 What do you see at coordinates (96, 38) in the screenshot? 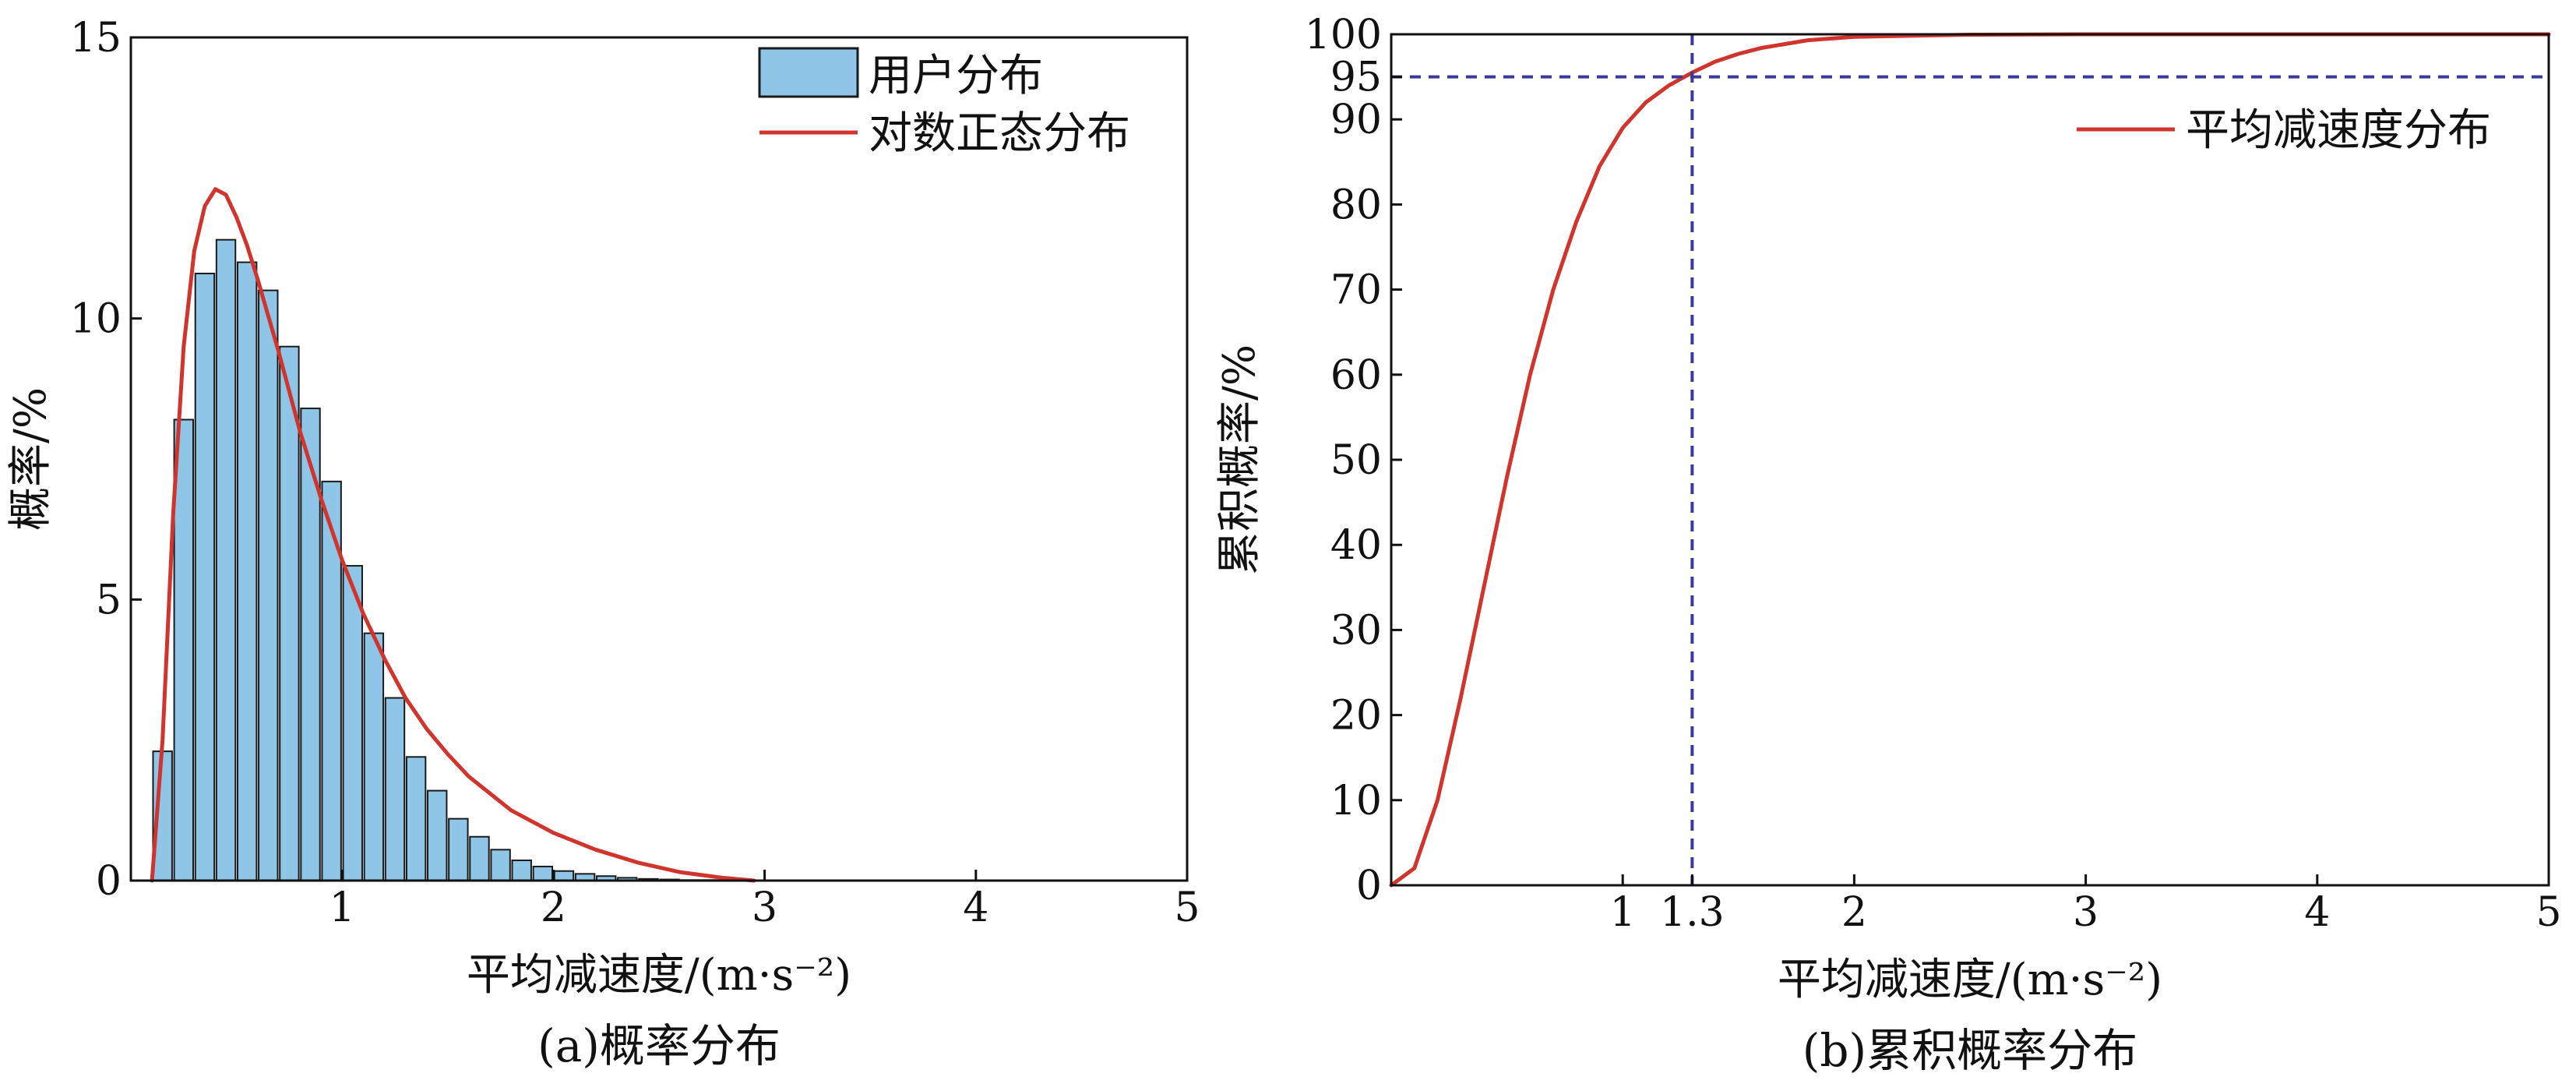
I see `y-tick-label: 15` at bounding box center [96, 38].